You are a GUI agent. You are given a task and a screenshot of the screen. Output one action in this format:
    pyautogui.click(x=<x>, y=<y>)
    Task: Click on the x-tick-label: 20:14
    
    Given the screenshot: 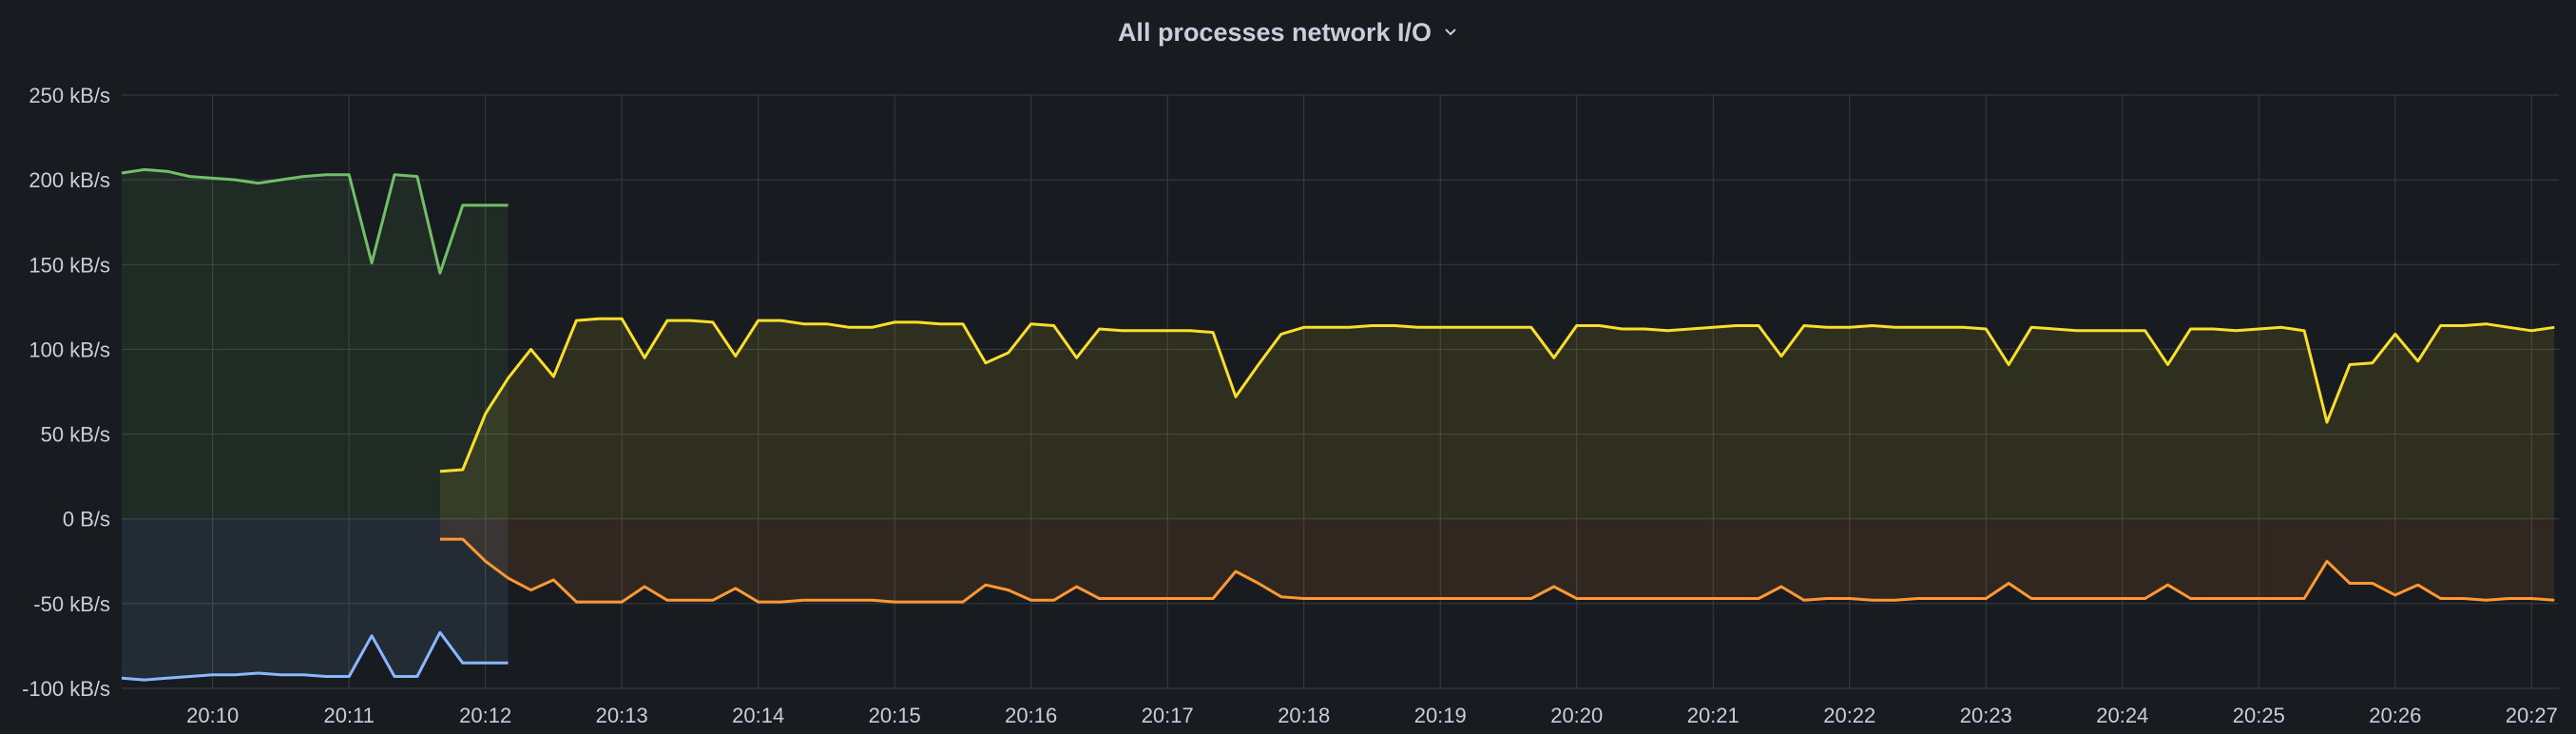 What is the action you would take?
    pyautogui.click(x=758, y=716)
    